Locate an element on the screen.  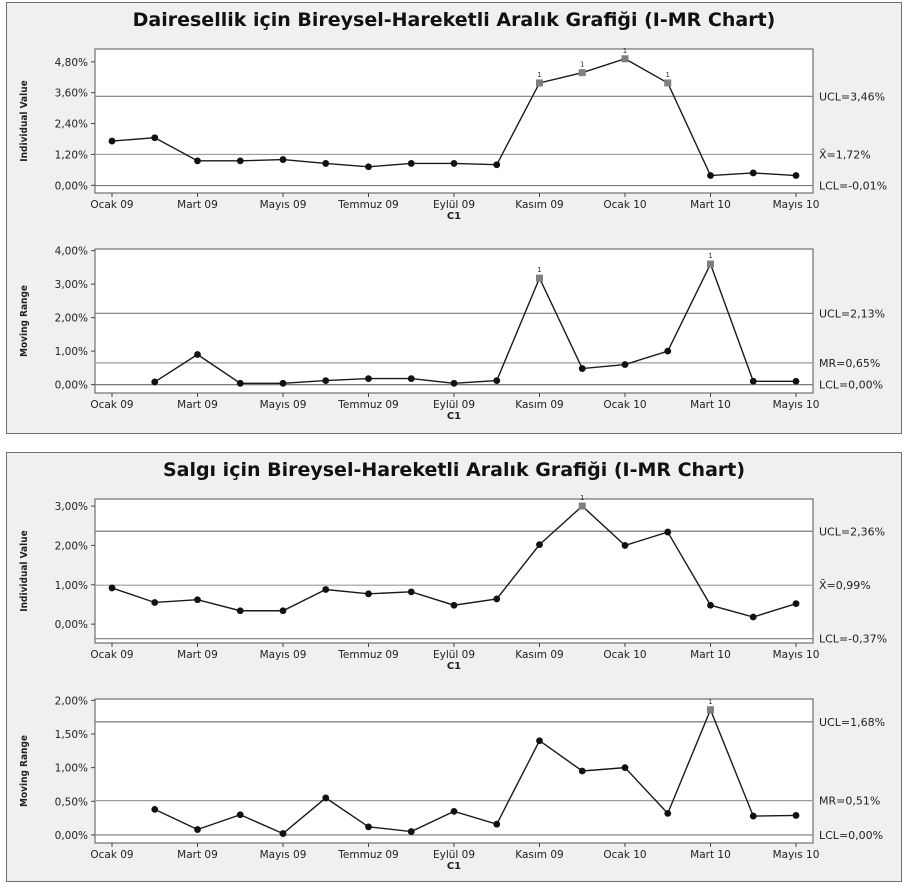
y-tick-label: 1,20% is located at coordinates (71, 155).